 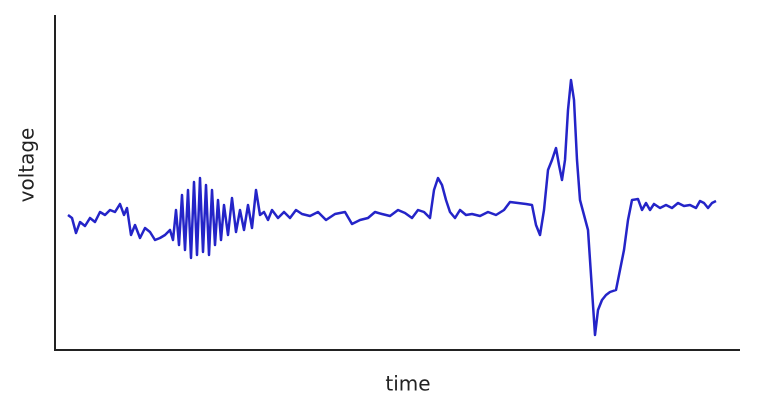 I want to click on x-axis-label: time, so click(x=407, y=384).